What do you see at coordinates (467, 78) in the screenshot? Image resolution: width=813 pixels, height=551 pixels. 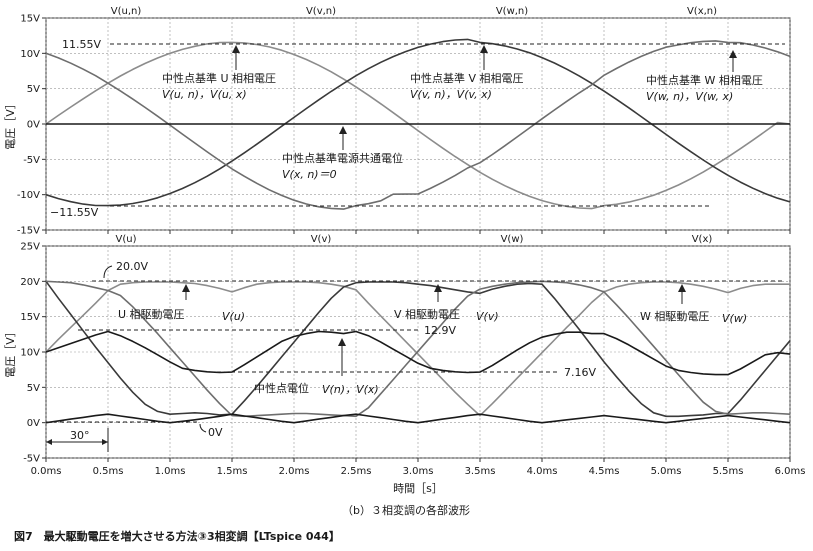 I see `annotation-v-phase-voltage: 中性点基準 V 相相電圧` at bounding box center [467, 78].